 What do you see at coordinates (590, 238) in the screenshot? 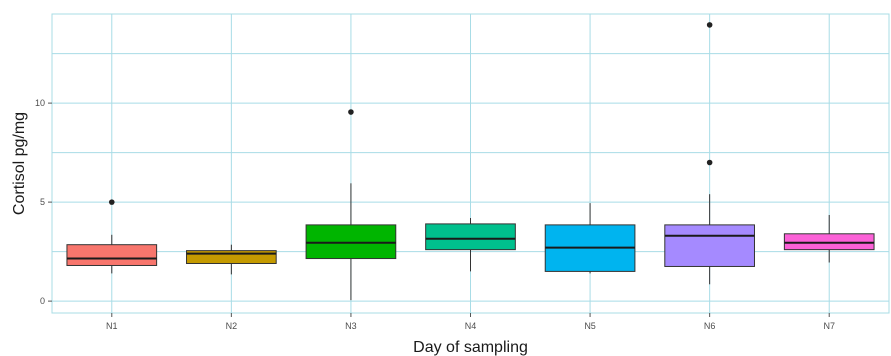
I see `box-n5` at bounding box center [590, 238].